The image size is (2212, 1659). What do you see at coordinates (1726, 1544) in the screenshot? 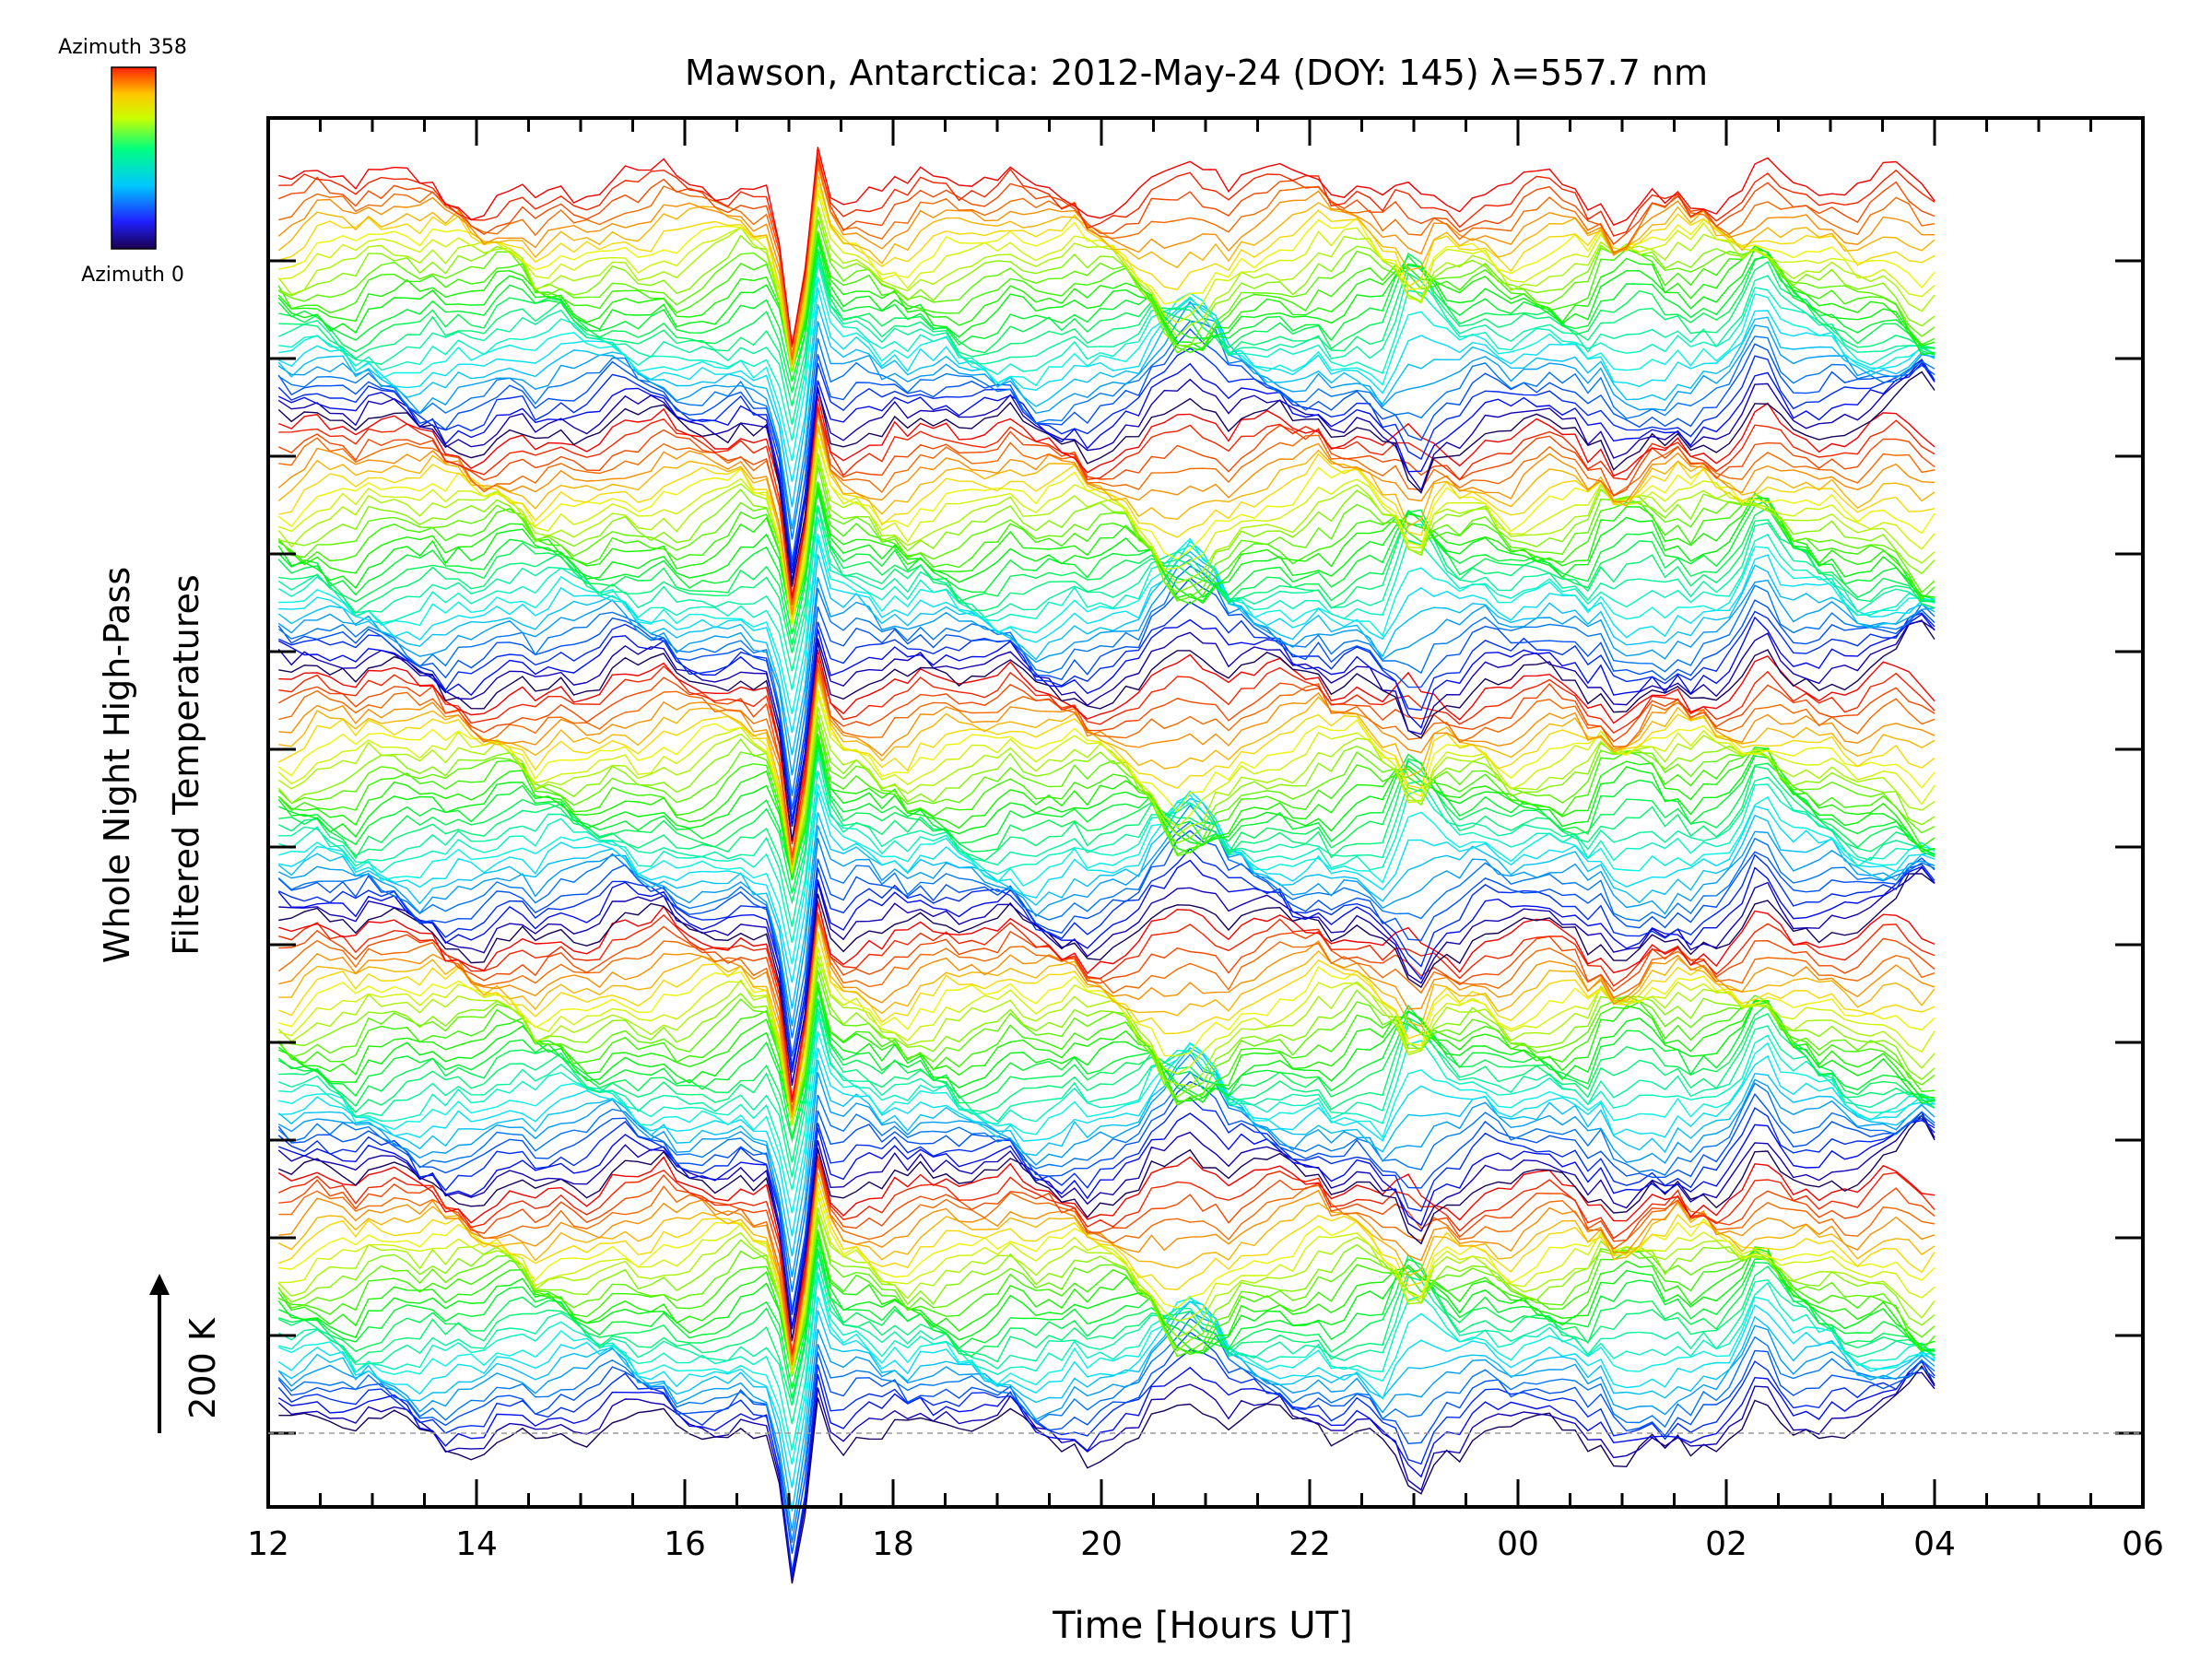
I see `x-tick-label: 02` at bounding box center [1726, 1544].